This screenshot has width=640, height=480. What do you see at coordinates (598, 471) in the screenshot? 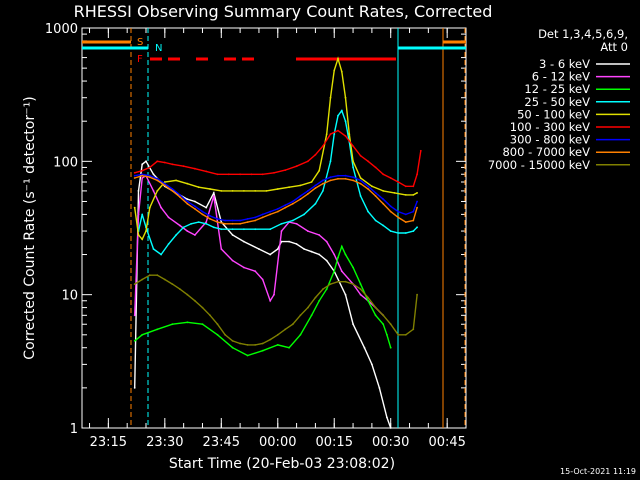
I see `generation-timestamp: 15-Oct-2021 11:19` at bounding box center [598, 471].